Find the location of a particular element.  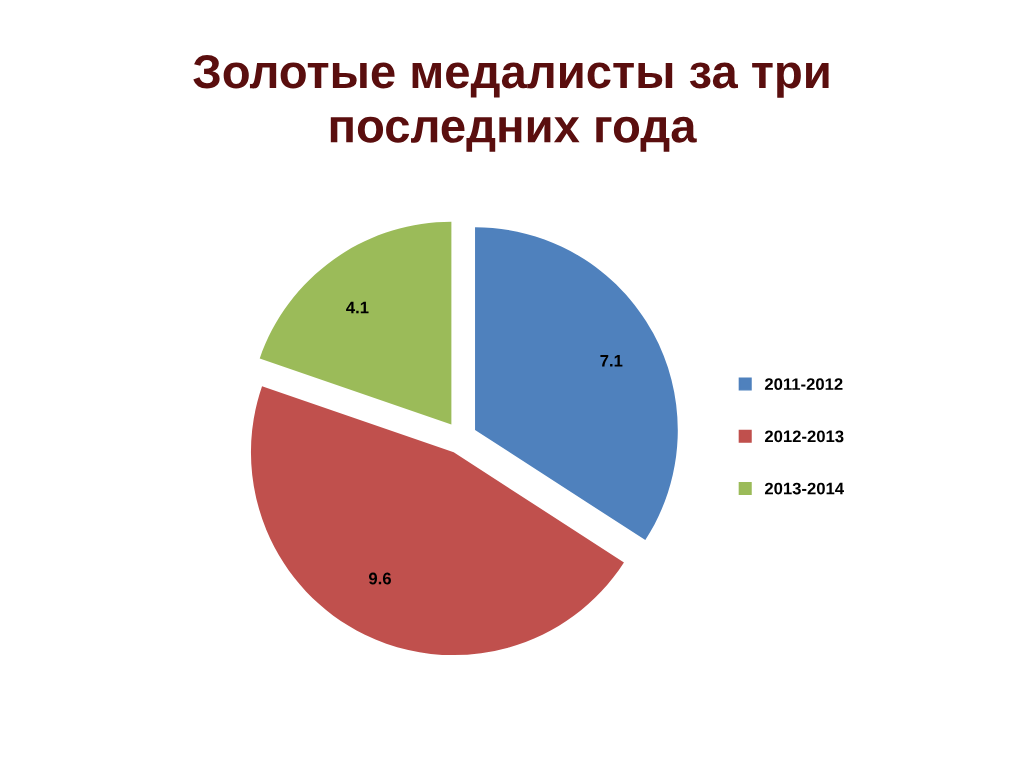

legend-label: 2011-2012 is located at coordinates (803, 384).